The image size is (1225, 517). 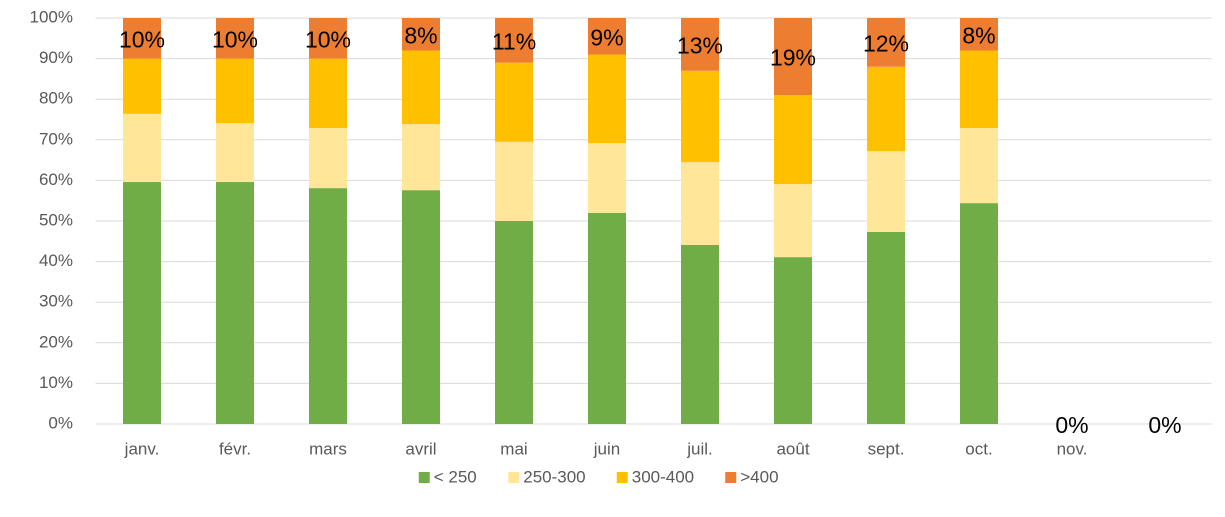 What do you see at coordinates (1072, 448) in the screenshot?
I see `x-tick-label: nov.` at bounding box center [1072, 448].